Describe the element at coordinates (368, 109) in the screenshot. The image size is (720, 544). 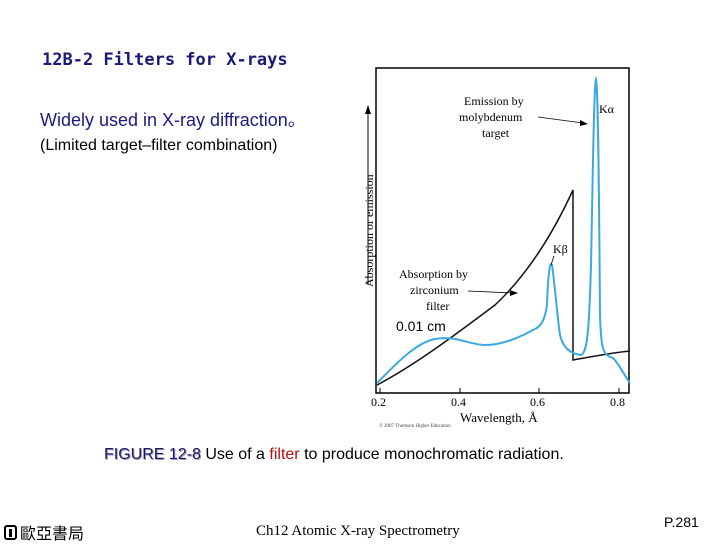
I see `y-axis-arrowhead` at that location.